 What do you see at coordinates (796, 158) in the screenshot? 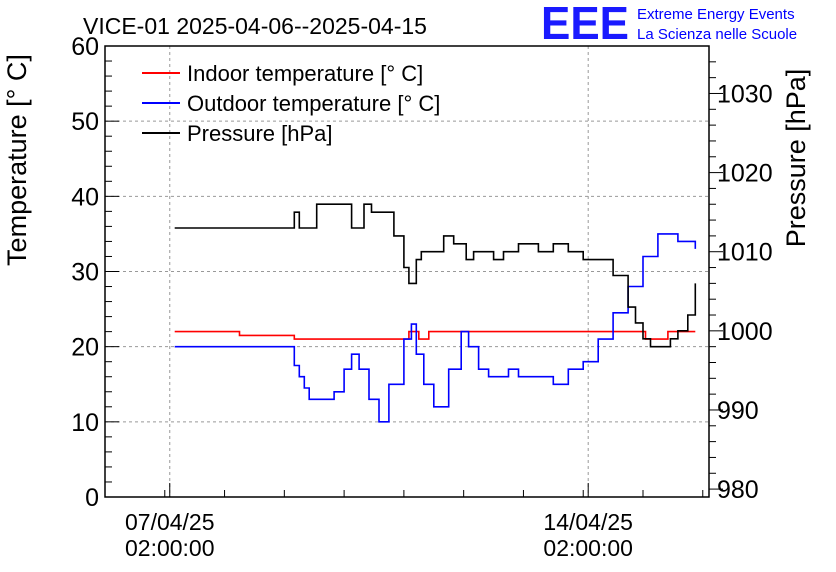
I see `y2-axis-title: Pressure [hPa]` at bounding box center [796, 158].